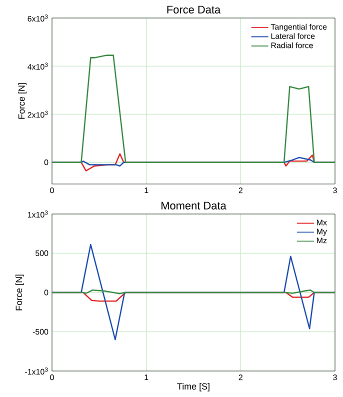 The height and width of the screenshot is (397, 343). Describe the element at coordinates (194, 10) in the screenshot. I see `chart-title: Force Data` at that location.